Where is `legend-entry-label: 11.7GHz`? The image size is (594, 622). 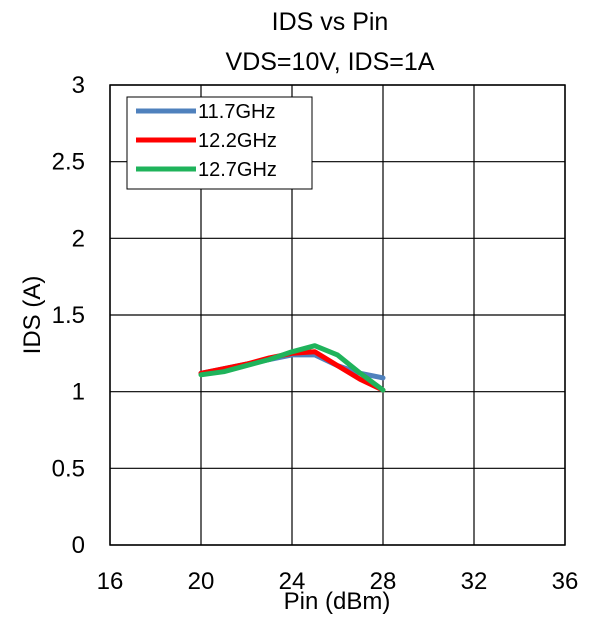
legend-entry-label: 11.7GHz is located at coordinates (236, 112).